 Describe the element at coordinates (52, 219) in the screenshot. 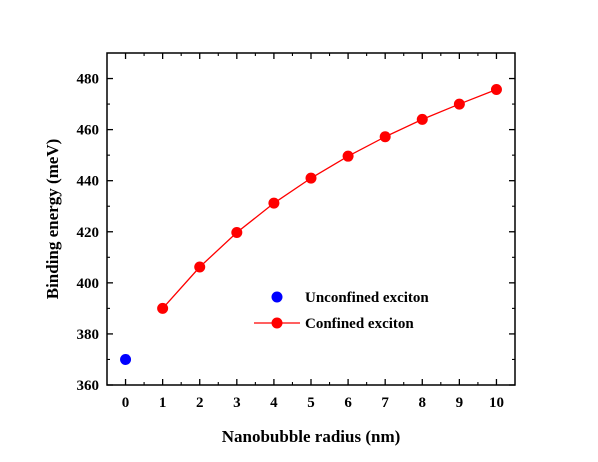

I see `y-axis-label: Binding energy (meV)` at that location.